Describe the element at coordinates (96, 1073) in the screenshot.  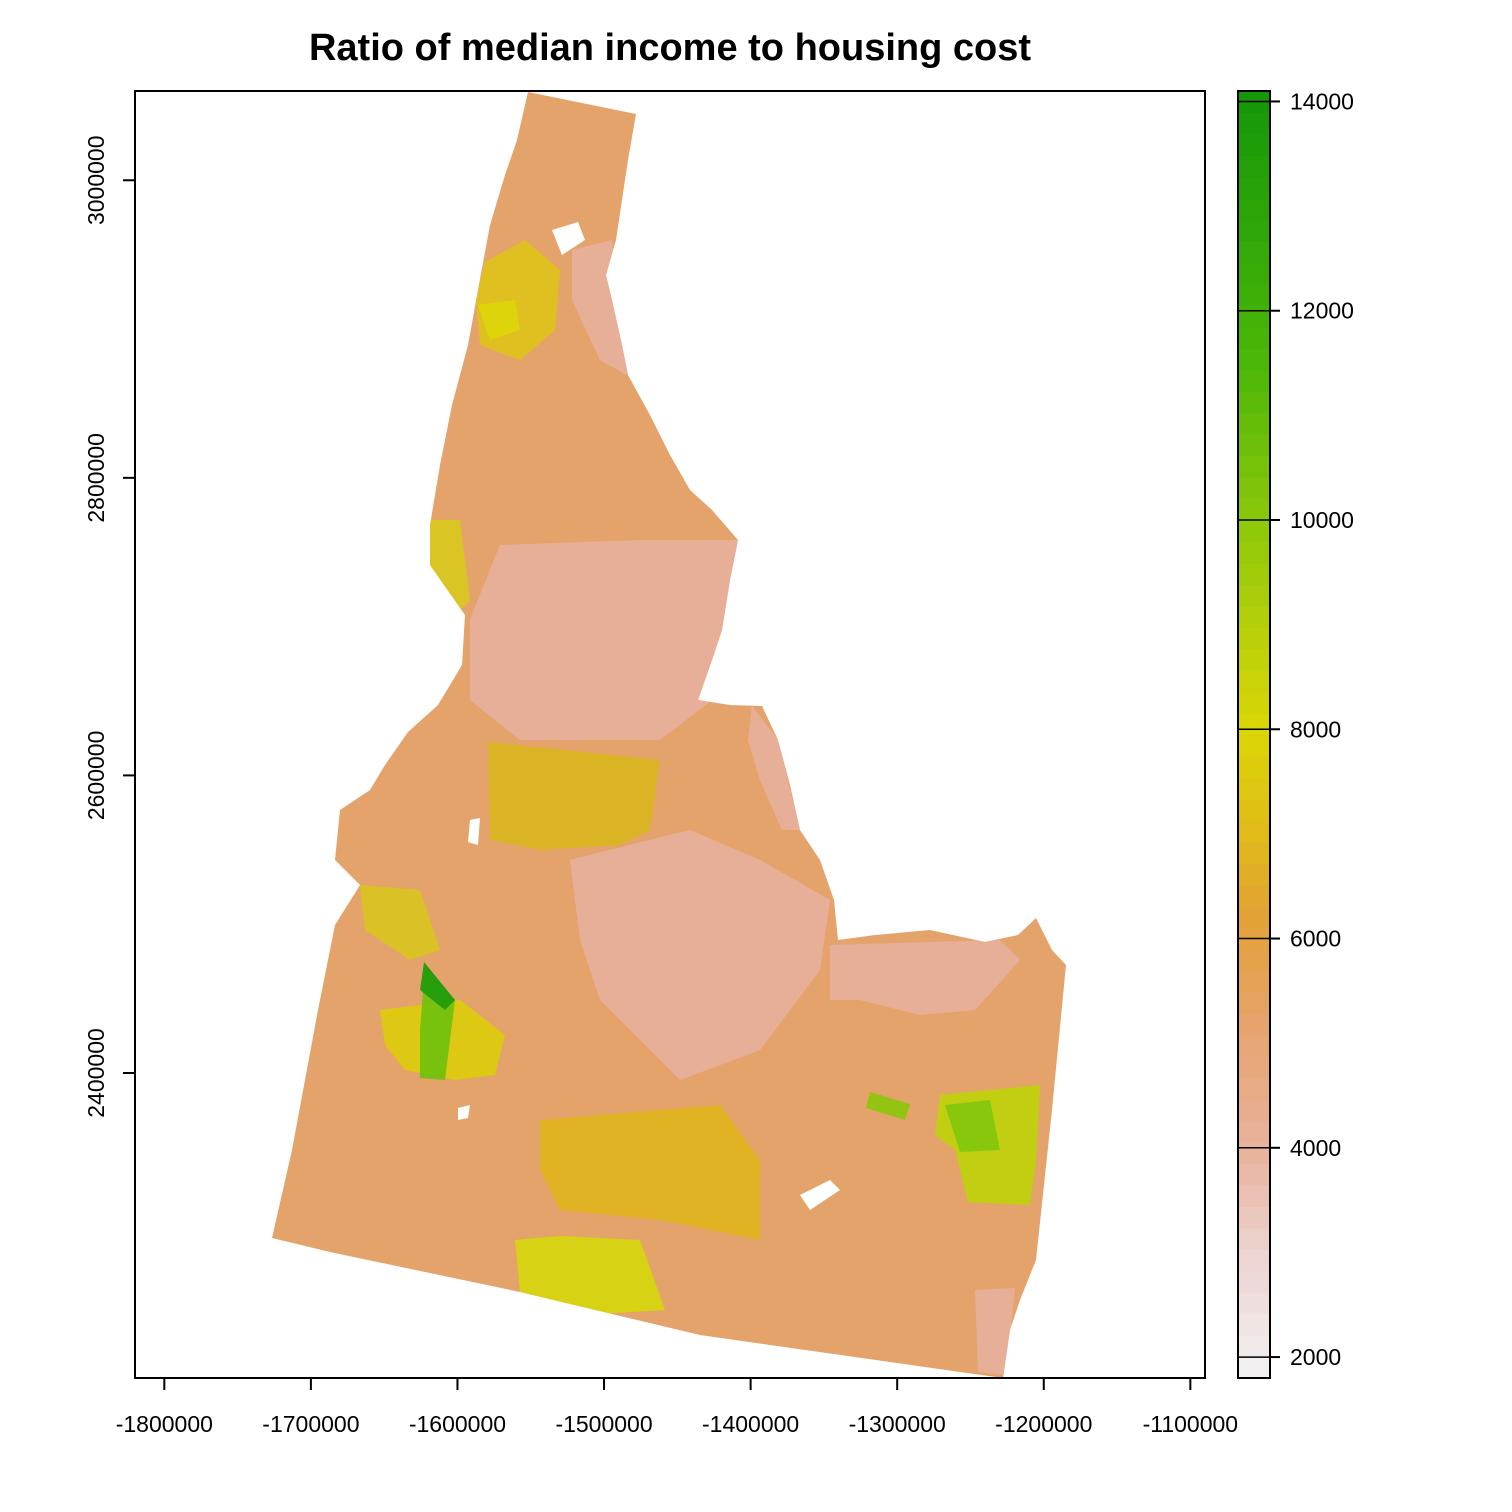
I see `y-tick-label: 2400000` at that location.